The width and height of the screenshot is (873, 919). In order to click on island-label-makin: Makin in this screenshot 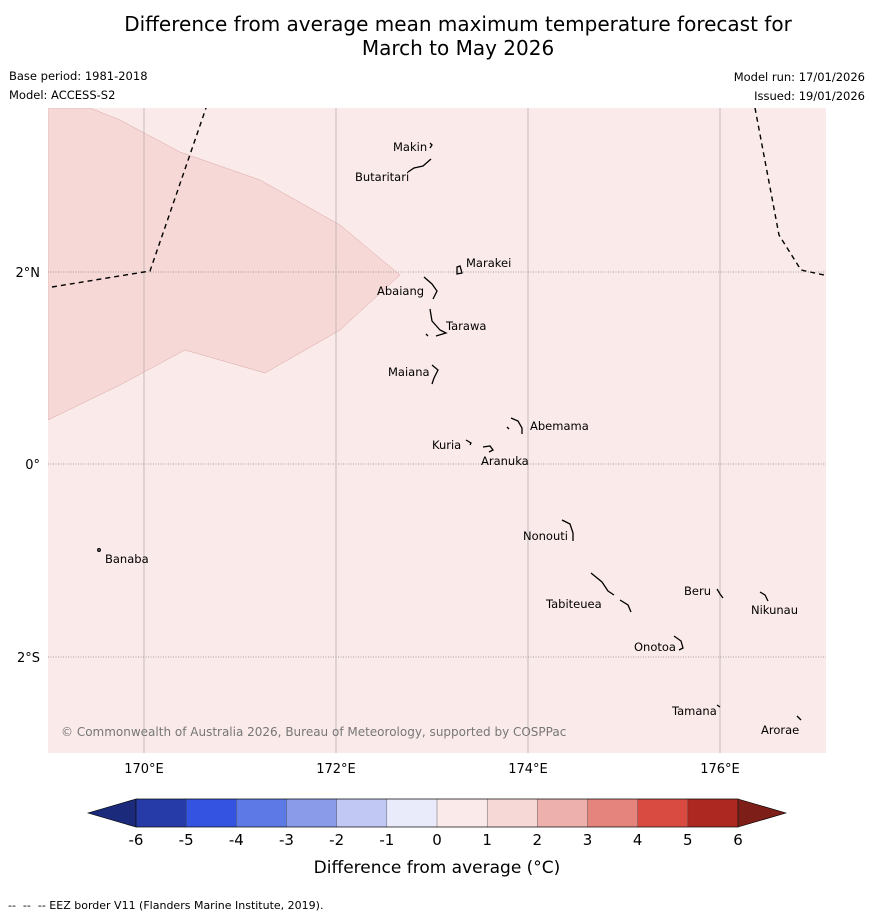, I will do `click(410, 147)`.